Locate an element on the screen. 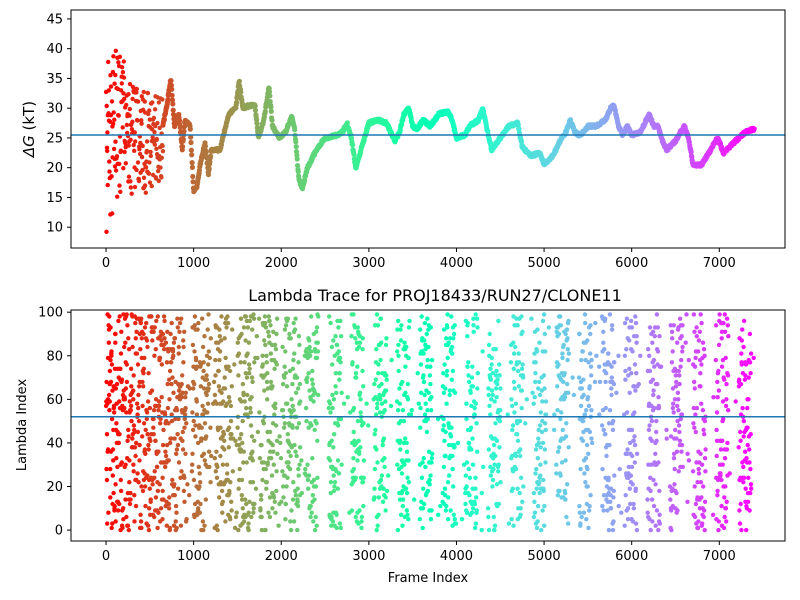  y-tick-label: 80 is located at coordinates (54, 356).